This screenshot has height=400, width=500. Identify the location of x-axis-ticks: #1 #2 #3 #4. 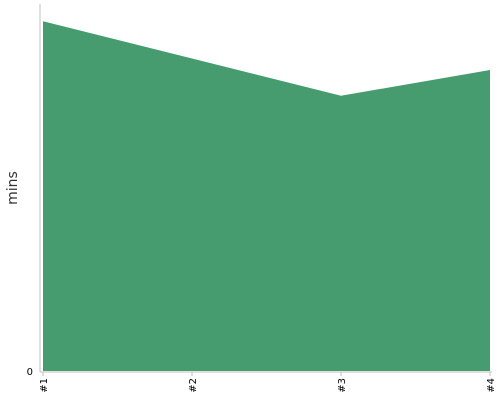
(268, 382).